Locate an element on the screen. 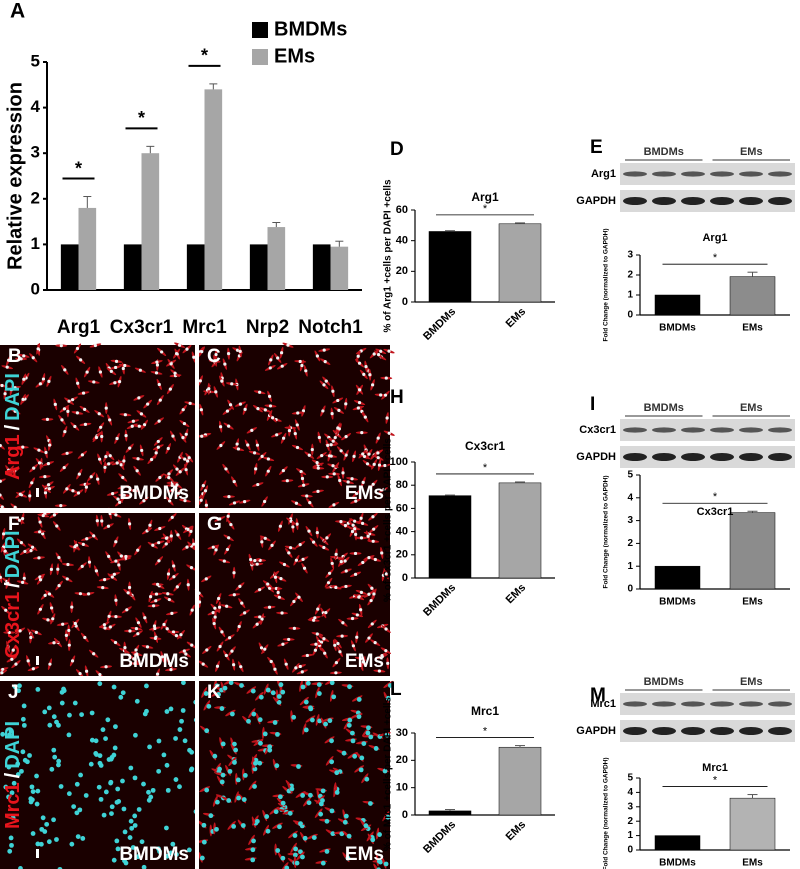  y-tick-label: 4 is located at coordinates (630, 792).